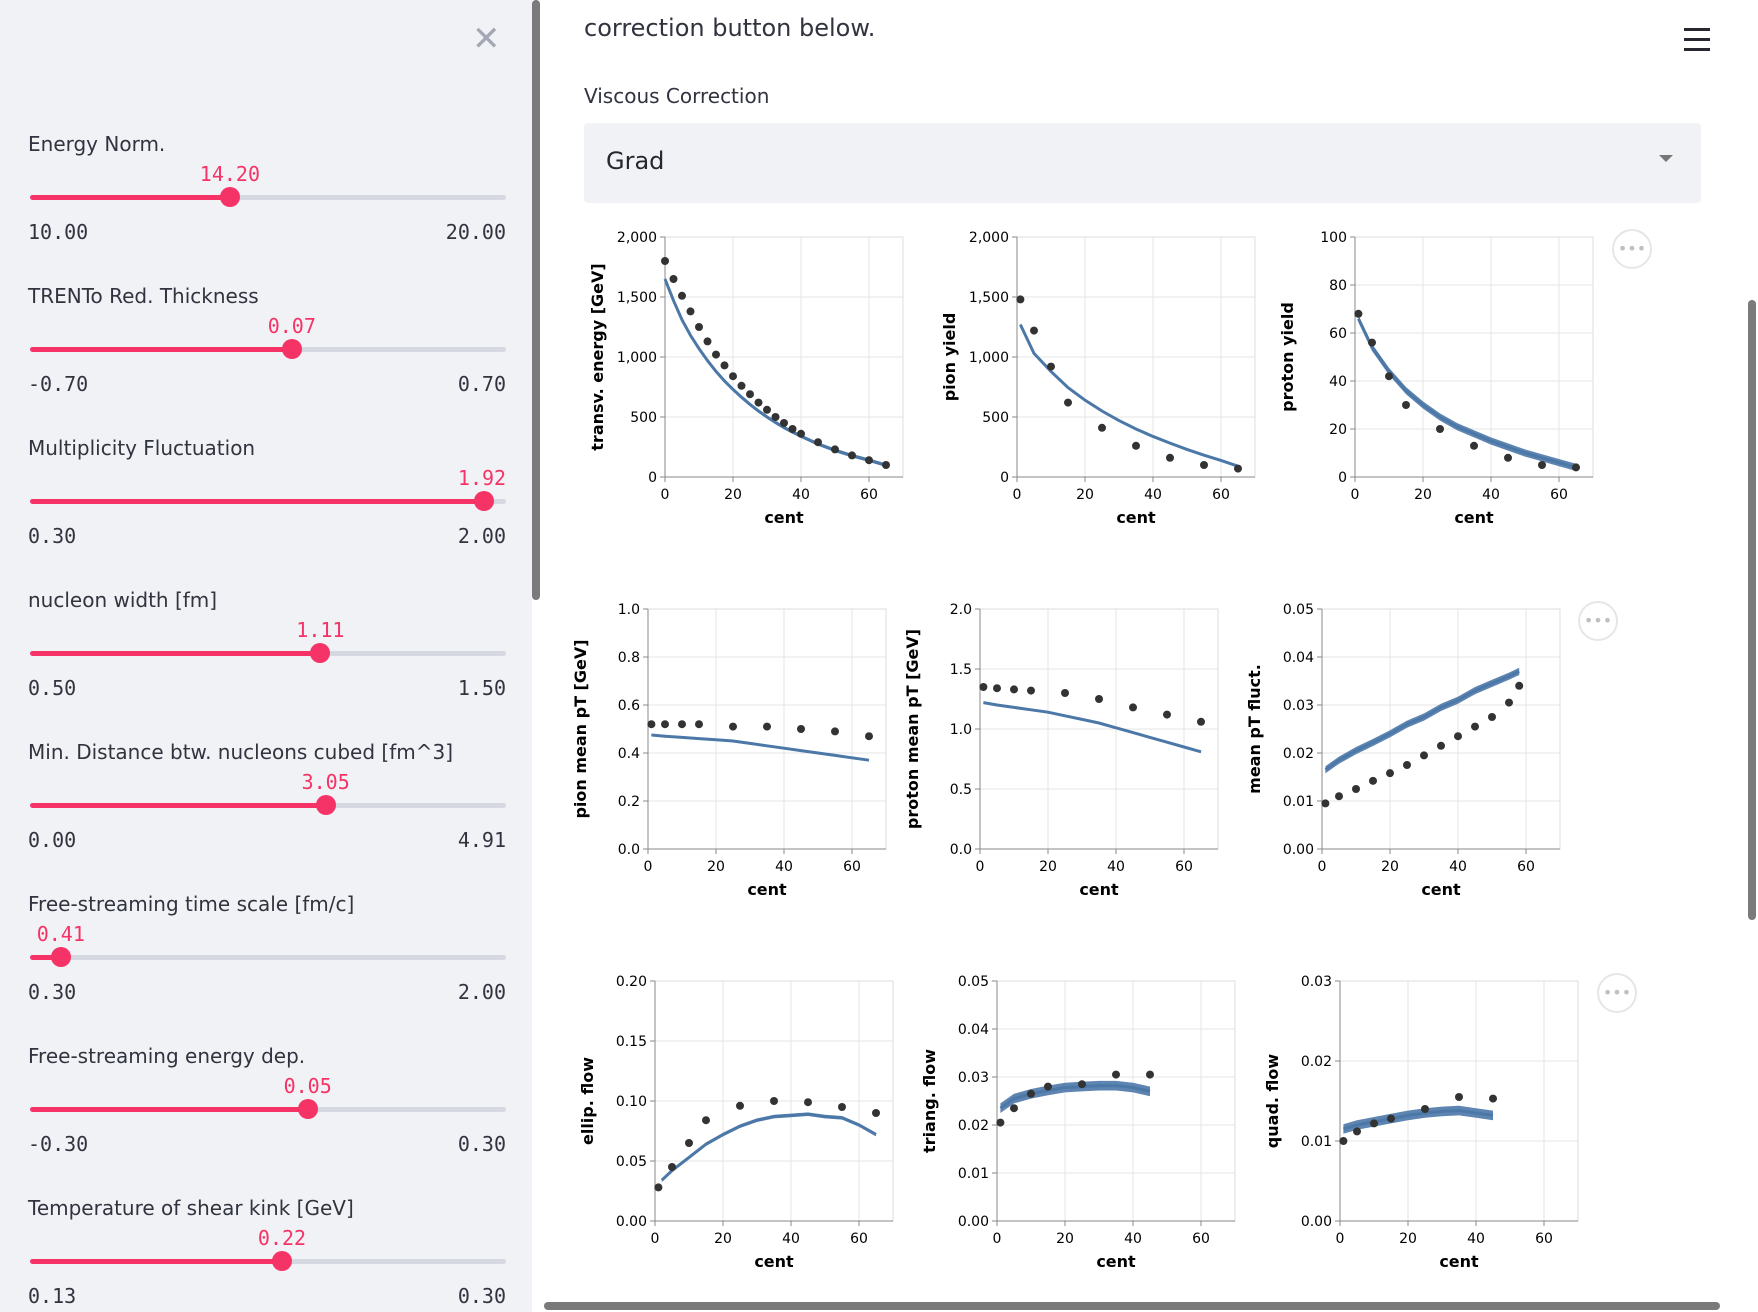 The width and height of the screenshot is (1758, 1312). Describe the element at coordinates (635, 161) in the screenshot. I see `select-value: Grad` at that location.